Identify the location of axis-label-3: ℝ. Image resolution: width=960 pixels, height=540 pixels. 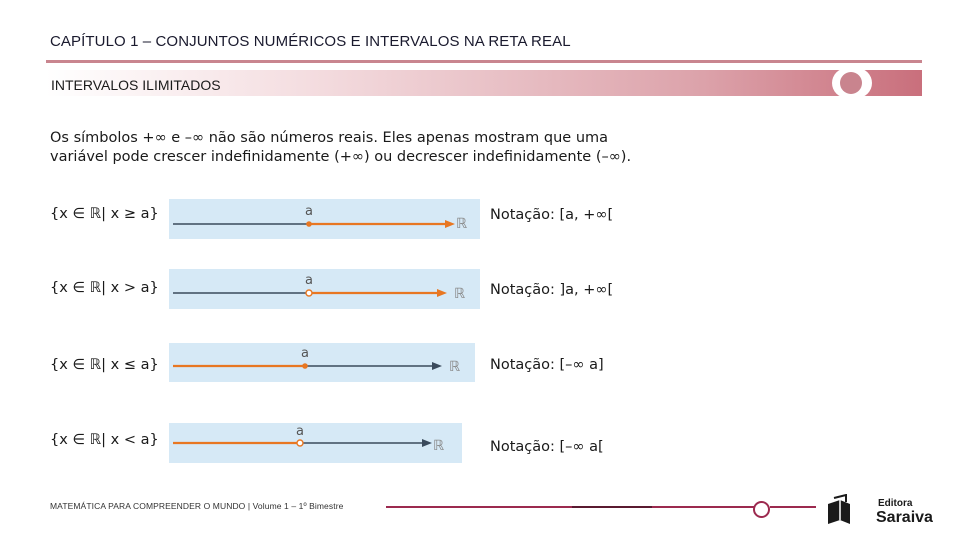
(455, 367).